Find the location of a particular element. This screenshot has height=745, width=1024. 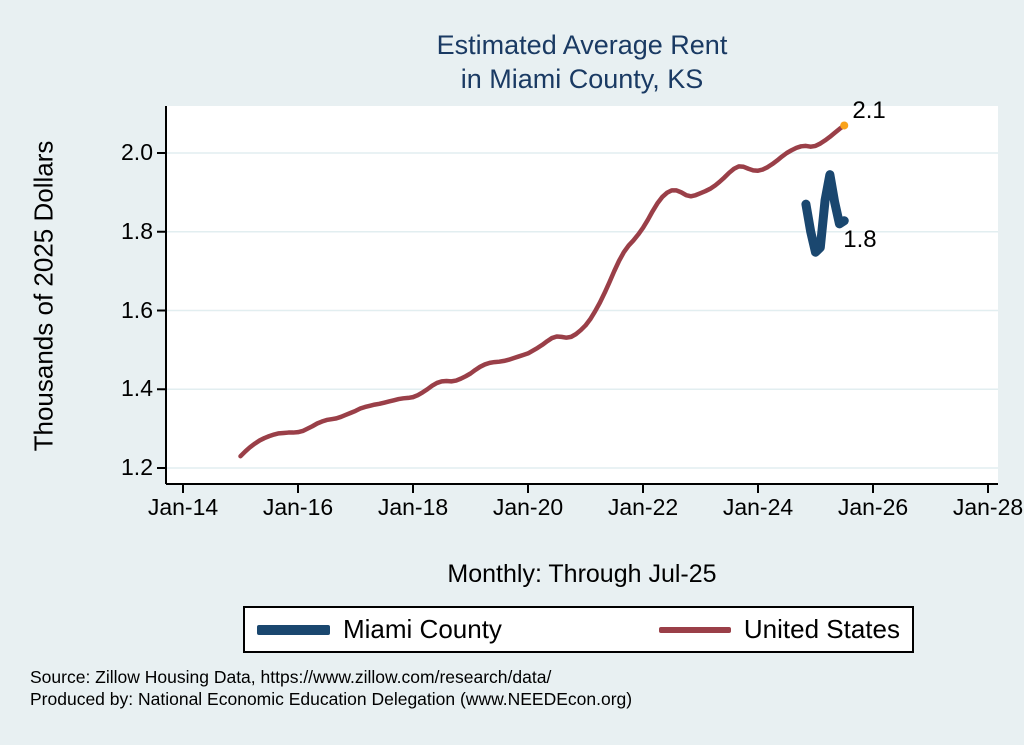

y-tick-label: 1.8 is located at coordinates (137, 230).